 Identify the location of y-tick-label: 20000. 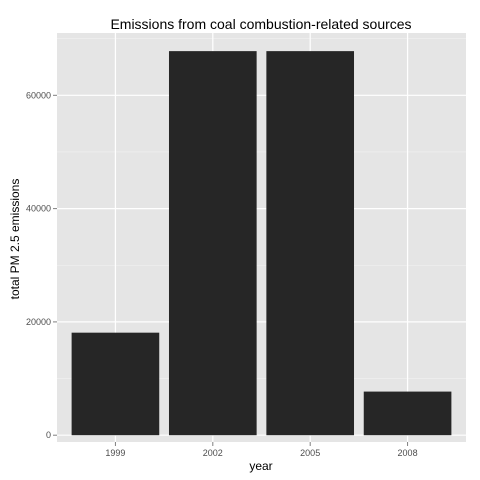
(38, 322).